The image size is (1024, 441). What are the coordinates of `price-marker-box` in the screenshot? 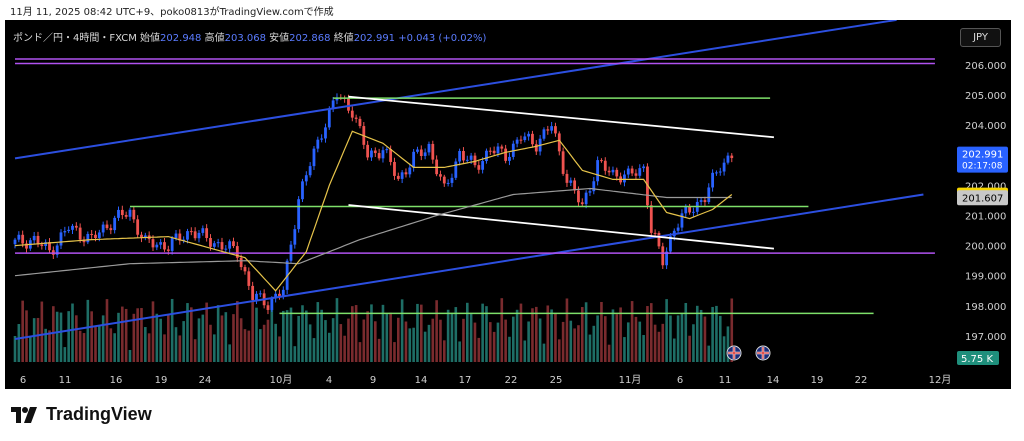 It's located at (982, 159).